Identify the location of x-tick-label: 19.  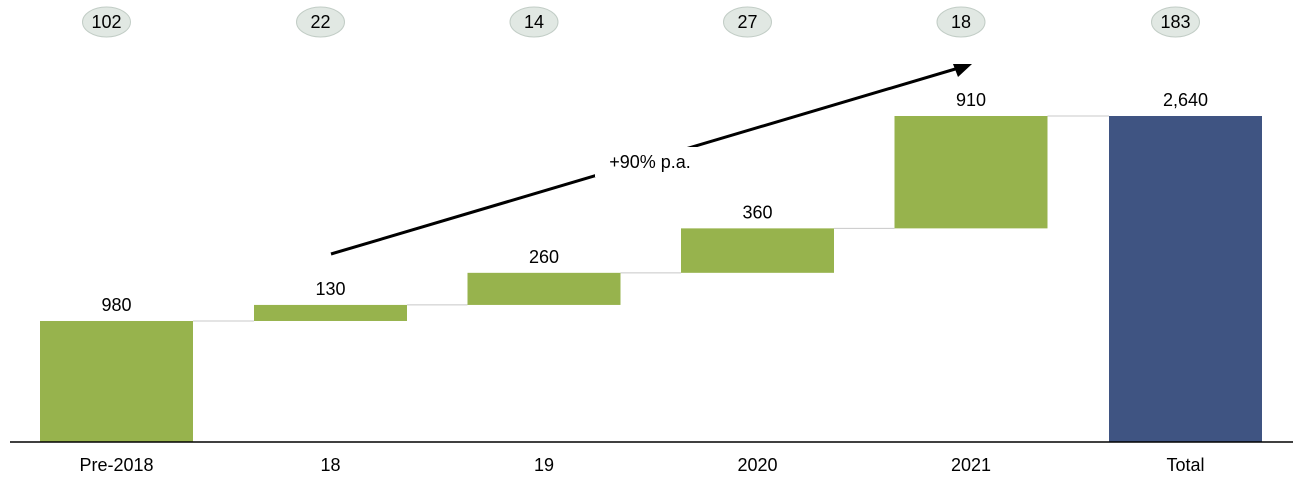
(544, 465).